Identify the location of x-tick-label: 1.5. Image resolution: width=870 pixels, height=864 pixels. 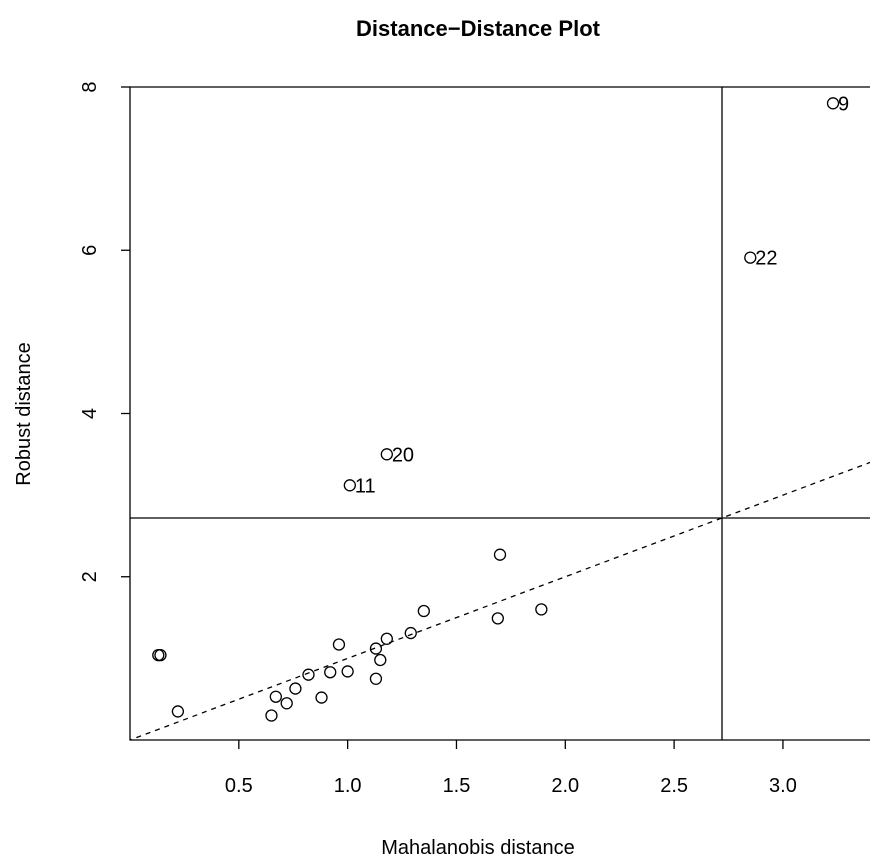
(457, 786).